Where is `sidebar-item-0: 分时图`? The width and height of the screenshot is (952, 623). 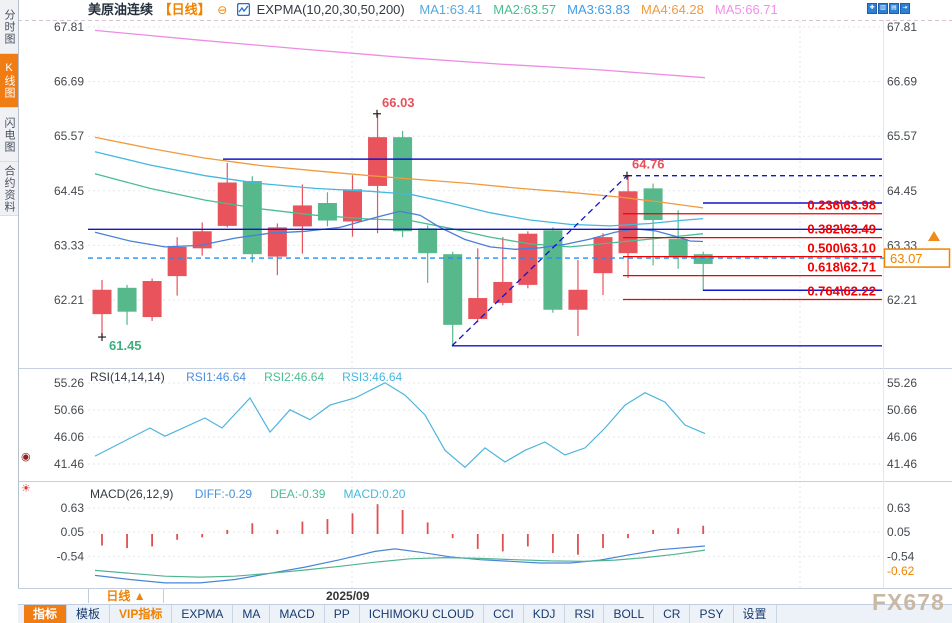
sidebar-item-0: 分时图 is located at coordinates (9, 27).